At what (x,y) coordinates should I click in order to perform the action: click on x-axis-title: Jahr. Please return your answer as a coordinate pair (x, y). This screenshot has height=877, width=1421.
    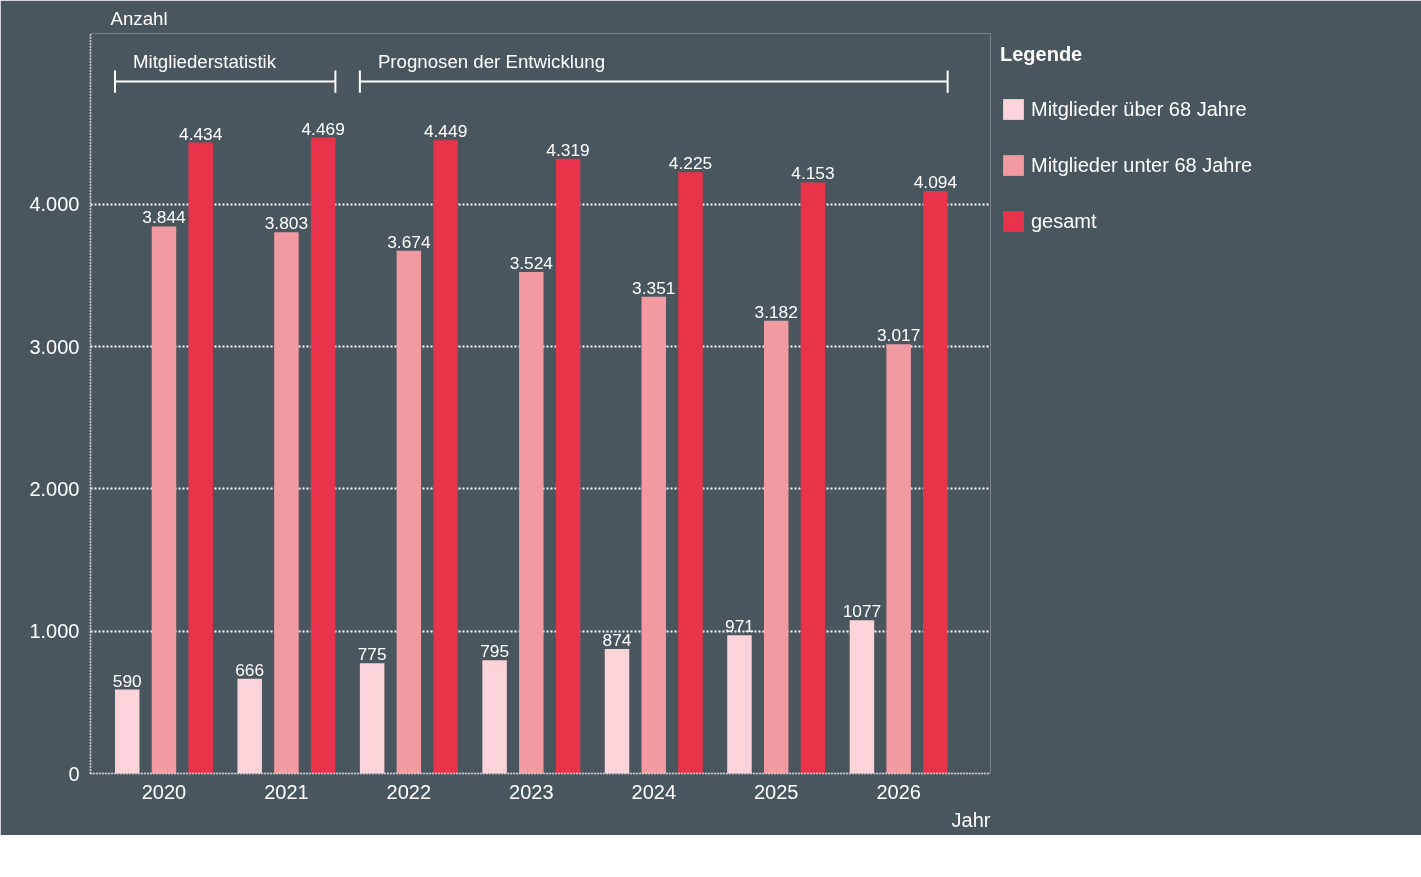
    Looking at the image, I should click on (971, 819).